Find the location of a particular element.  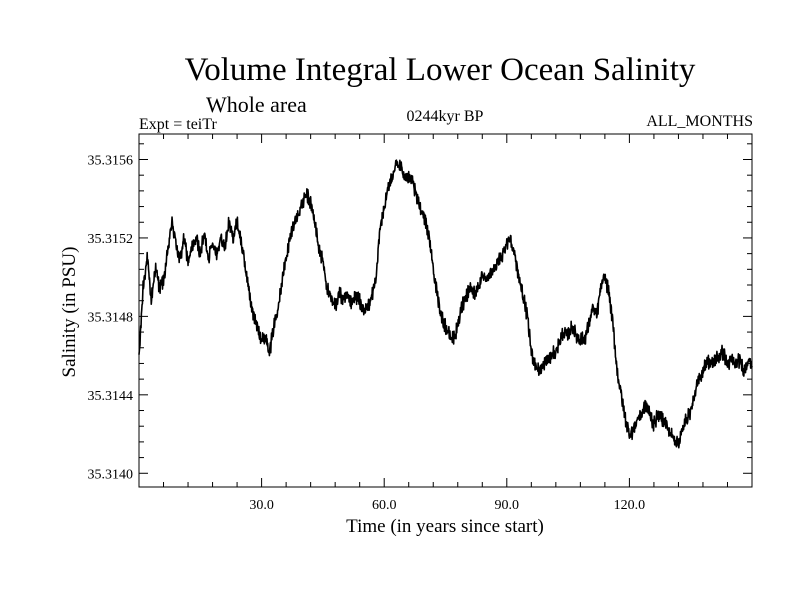

chart-title: Volume Integral Lower Ocean Salinity is located at coordinates (440, 70).